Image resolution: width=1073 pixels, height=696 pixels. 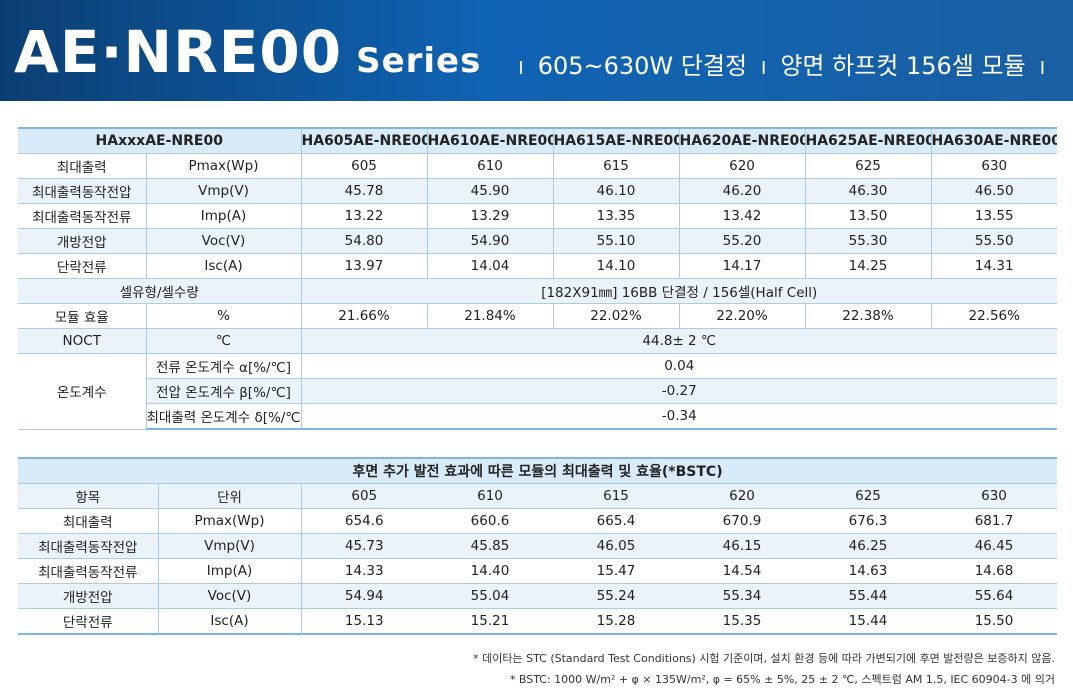 I want to click on row-unit: 최대출력 온도계수 δ[%/℃], so click(x=224, y=416).